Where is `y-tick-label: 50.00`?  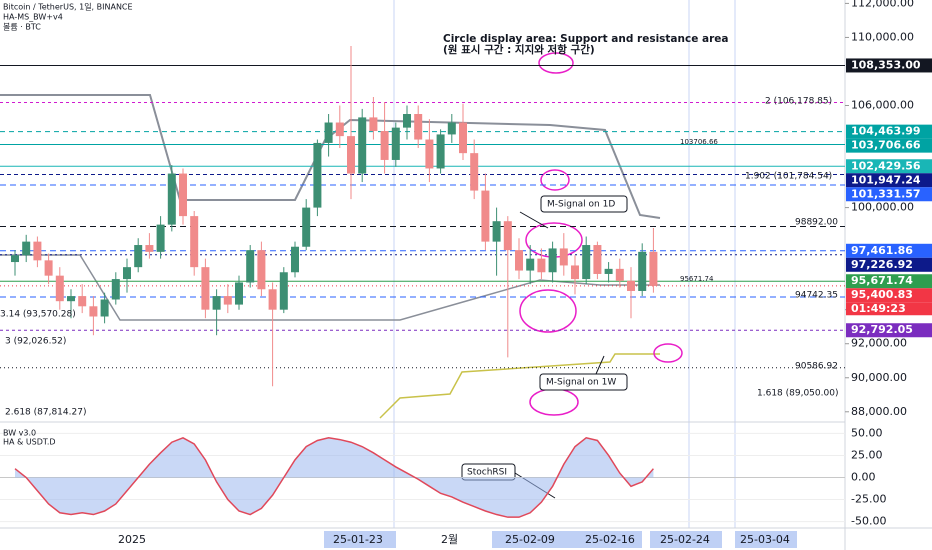 y-tick-label: 50.00 is located at coordinates (867, 432).